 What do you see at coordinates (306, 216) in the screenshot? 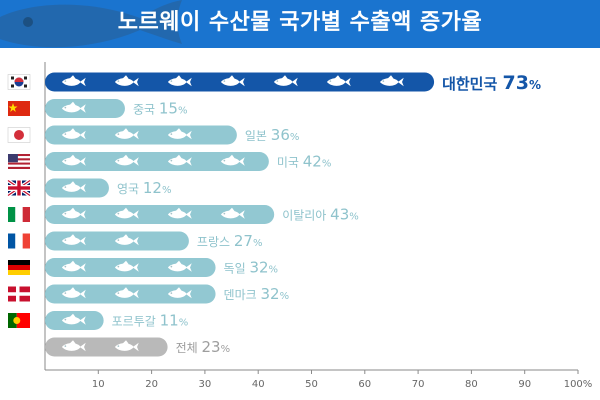
I see `category-label: 이탈리아` at bounding box center [306, 216].